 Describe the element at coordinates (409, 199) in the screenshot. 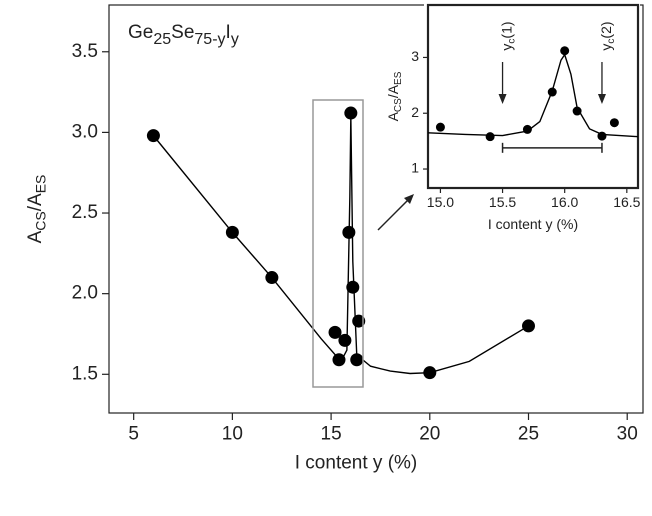

I see `zoom-arrowhead` at that location.